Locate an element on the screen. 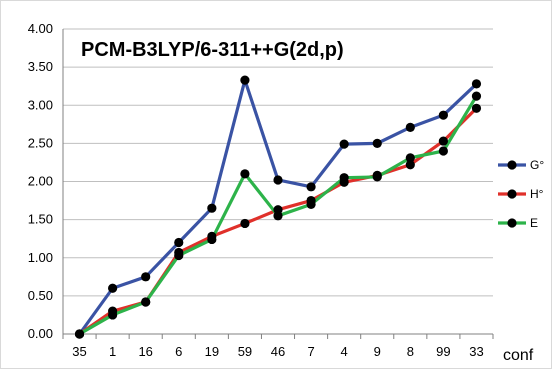 This screenshot has height=369, width=552. x-tick-label: 4 is located at coordinates (344, 351).